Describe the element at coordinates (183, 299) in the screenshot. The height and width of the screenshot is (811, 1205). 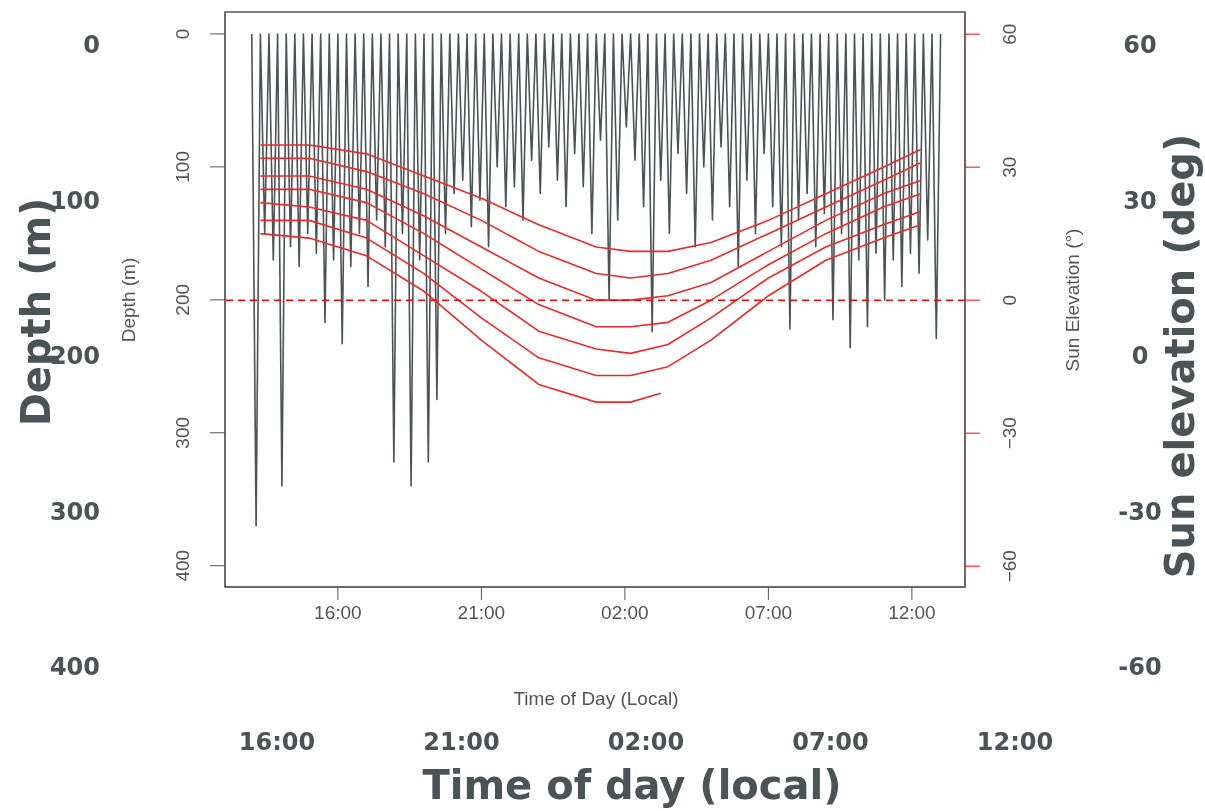
I see `y-tick-label: 200` at that location.